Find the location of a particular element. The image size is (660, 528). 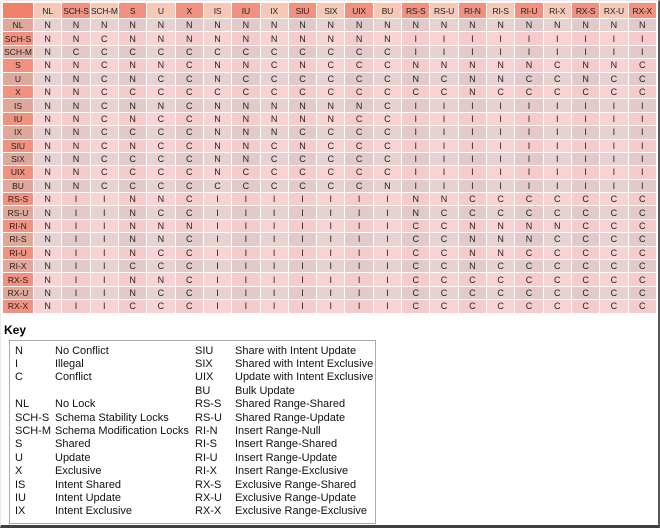

matrix-cell-ri-x-rs-s: C is located at coordinates (416, 266).